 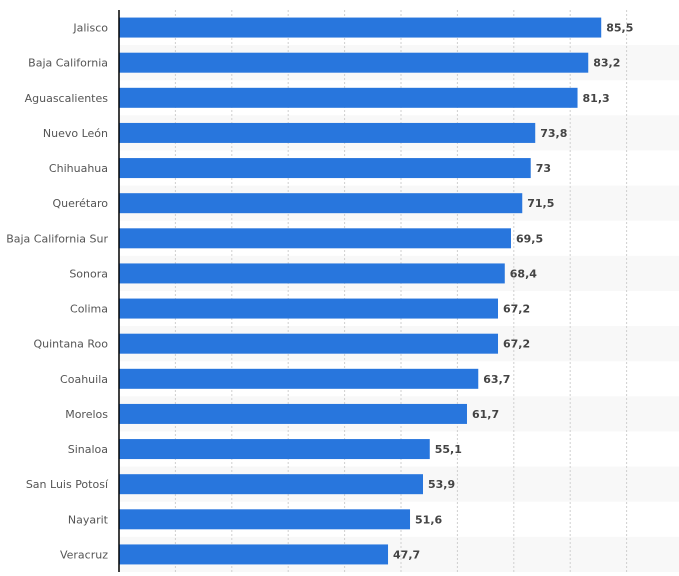 What do you see at coordinates (606, 63) in the screenshot?
I see `data-label: 83,2` at bounding box center [606, 63].